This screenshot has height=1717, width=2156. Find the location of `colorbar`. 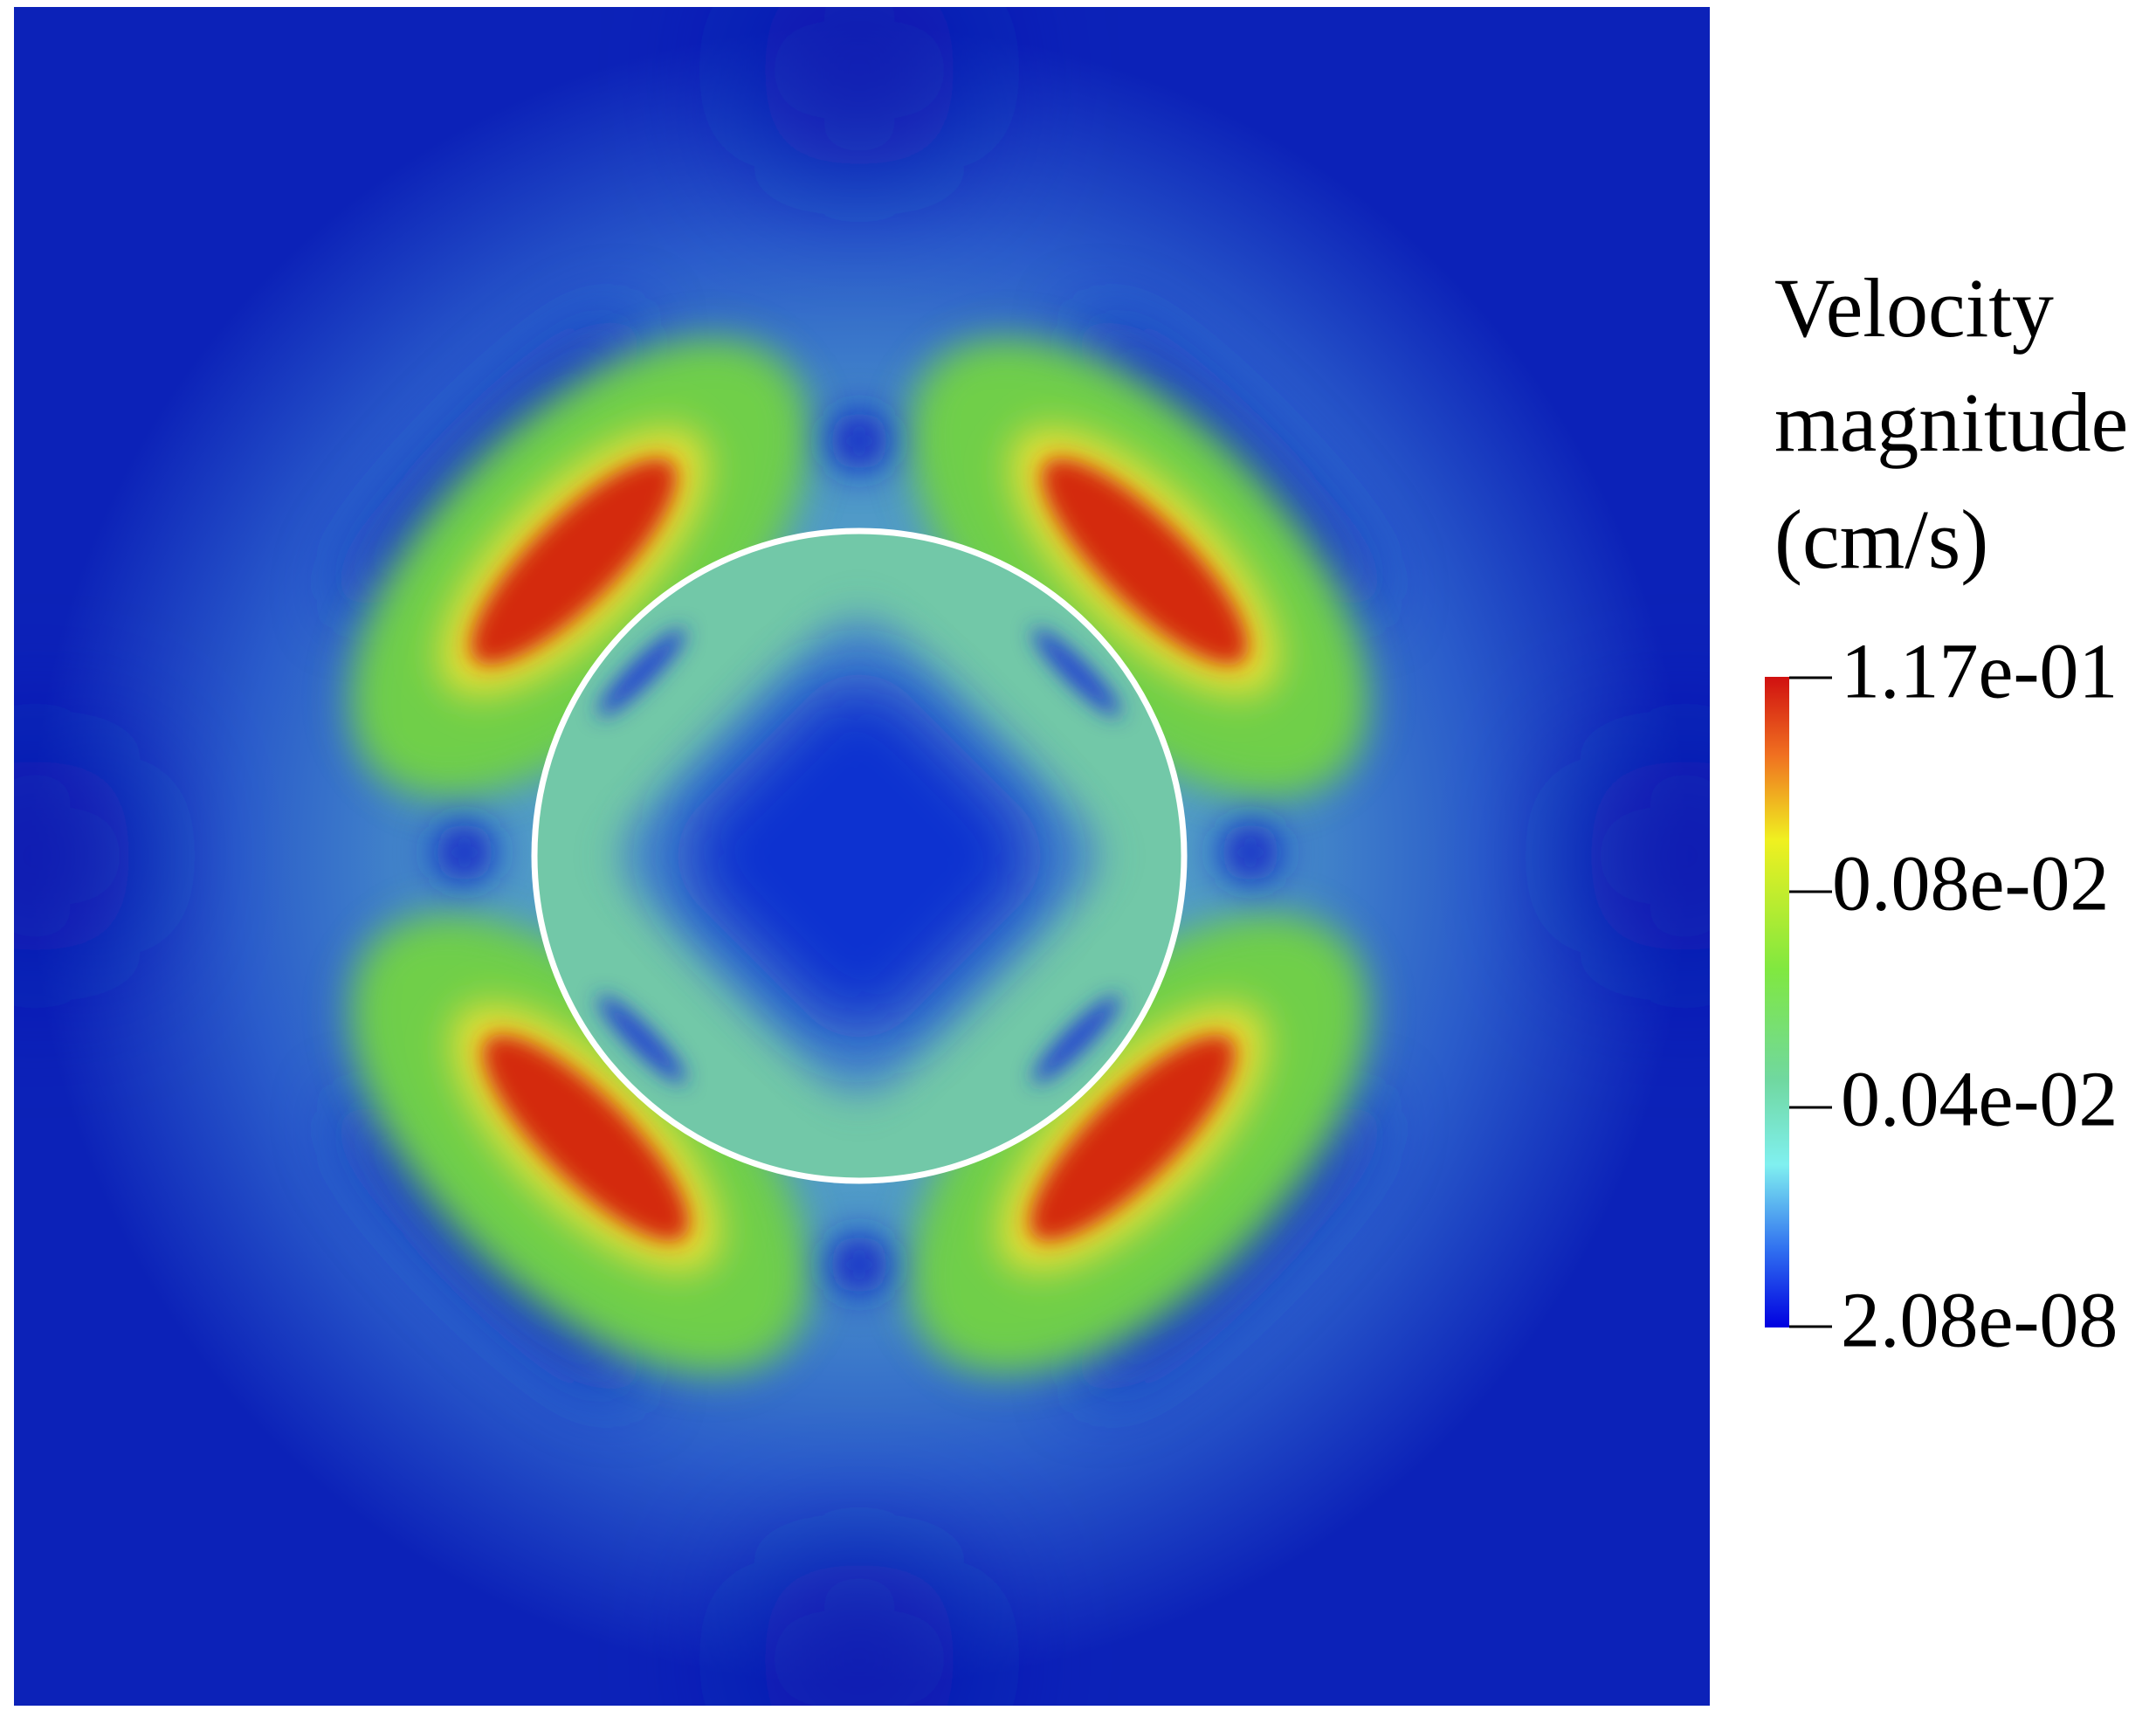

colorbar is located at coordinates (1777, 1002).